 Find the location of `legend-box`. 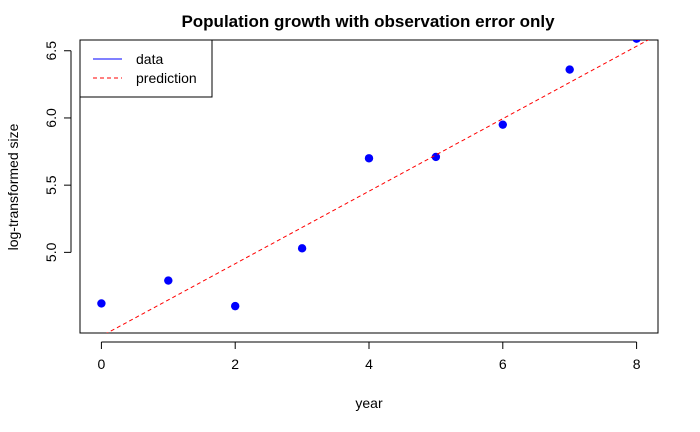

legend-box is located at coordinates (146, 68).